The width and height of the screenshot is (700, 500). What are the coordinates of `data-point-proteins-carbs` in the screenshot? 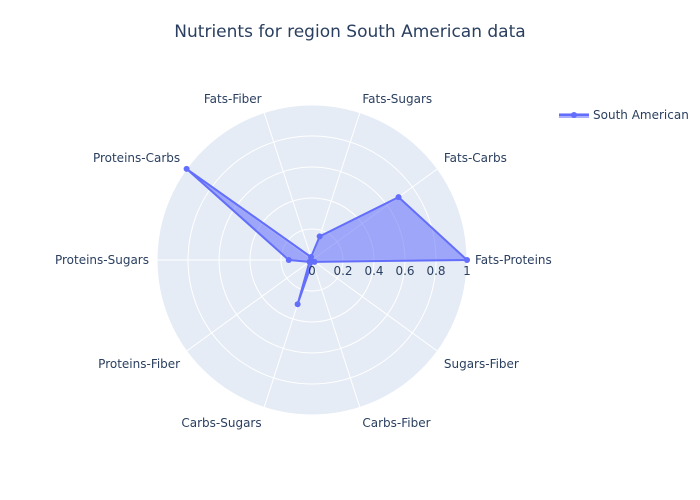 It's located at (186, 168).